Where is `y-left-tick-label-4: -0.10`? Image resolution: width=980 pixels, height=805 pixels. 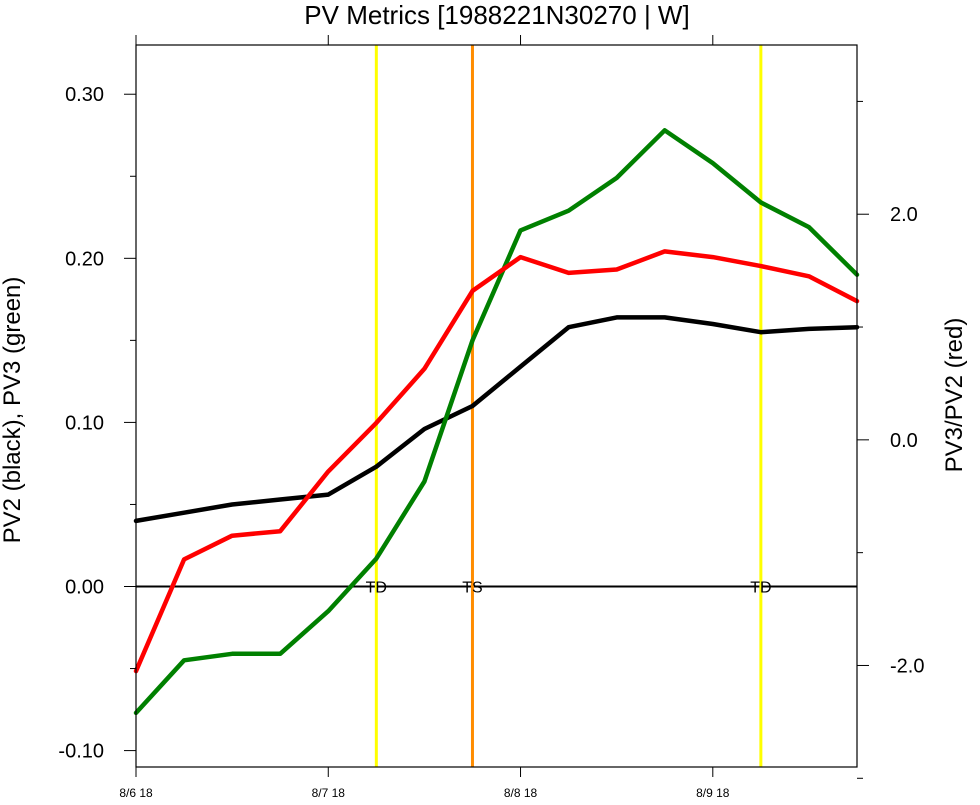
y-left-tick-label-4: -0.10 is located at coordinates (81, 752).